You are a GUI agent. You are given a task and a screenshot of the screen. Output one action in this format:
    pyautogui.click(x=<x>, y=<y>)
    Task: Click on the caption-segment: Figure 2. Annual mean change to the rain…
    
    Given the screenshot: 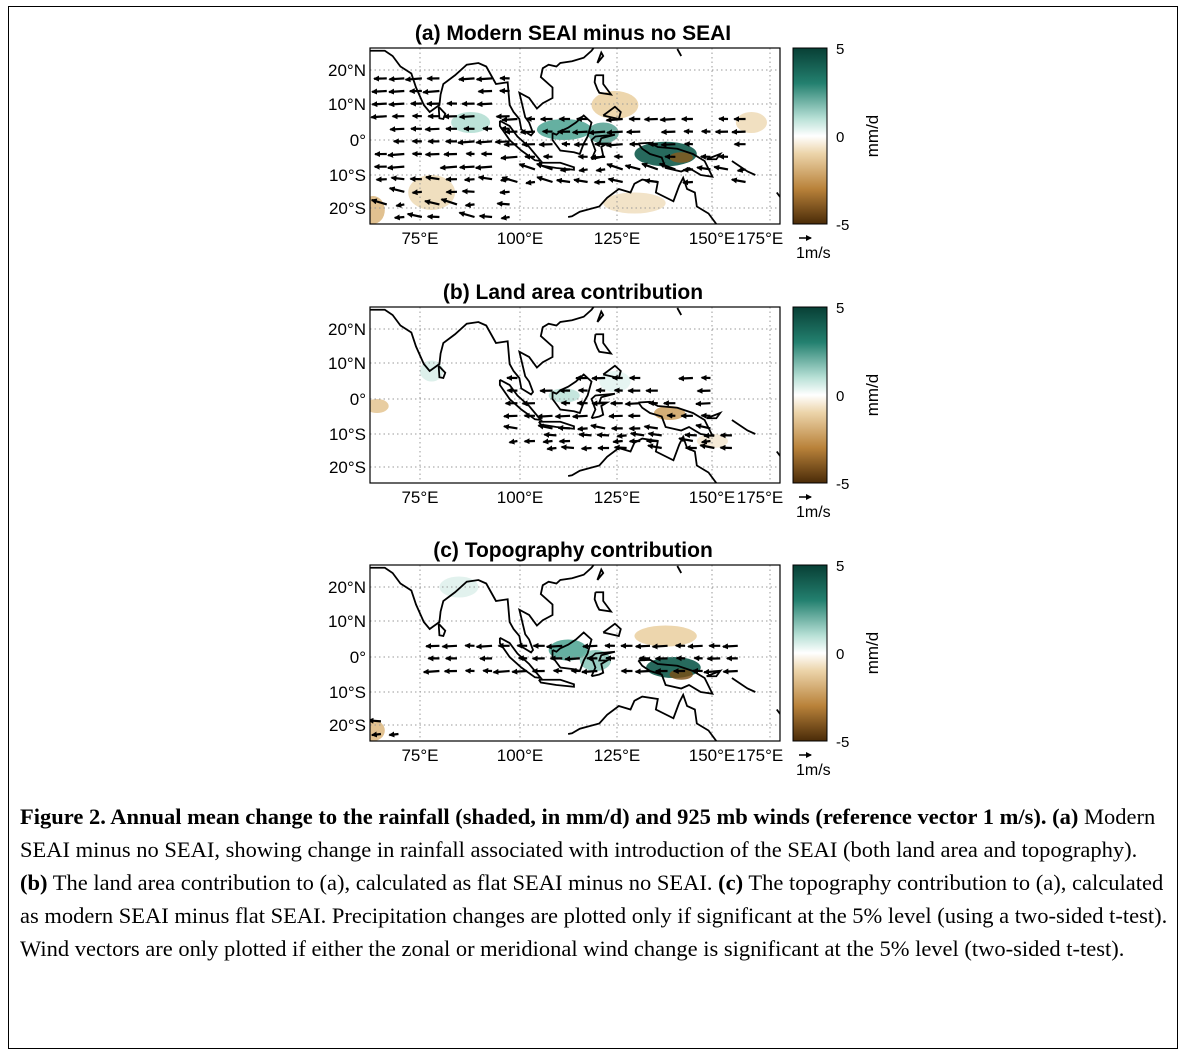 What is the action you would take?
    pyautogui.click(x=533, y=816)
    